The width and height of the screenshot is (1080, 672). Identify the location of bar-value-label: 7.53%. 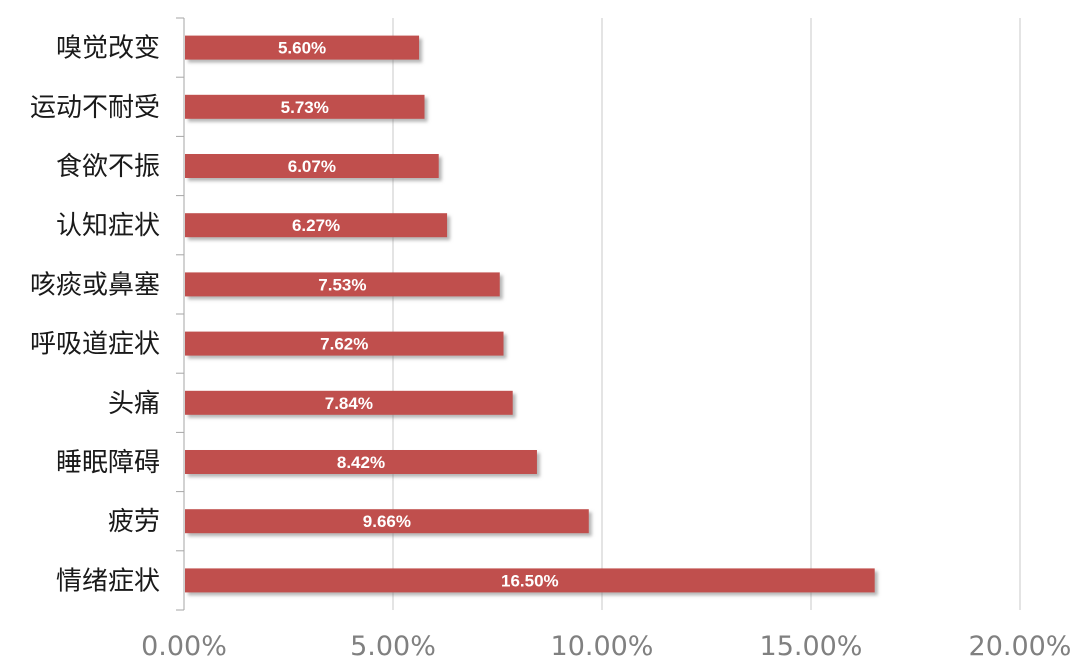
(342, 284).